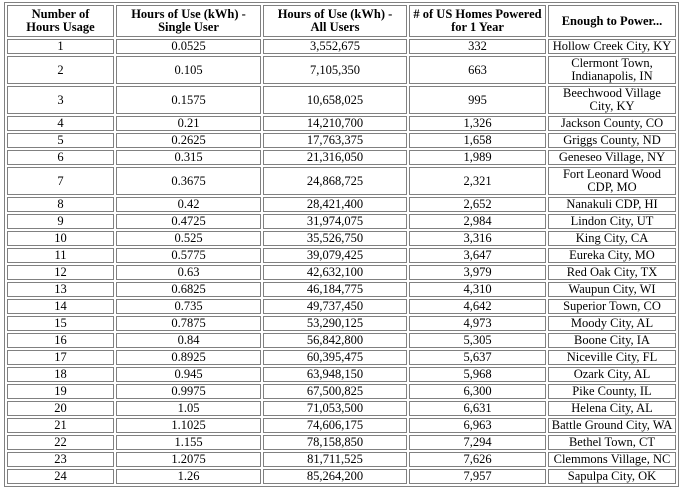  What do you see at coordinates (477, 21) in the screenshot?
I see `header-homes-powered: # of US Homes Powered for 1 Year` at bounding box center [477, 21].